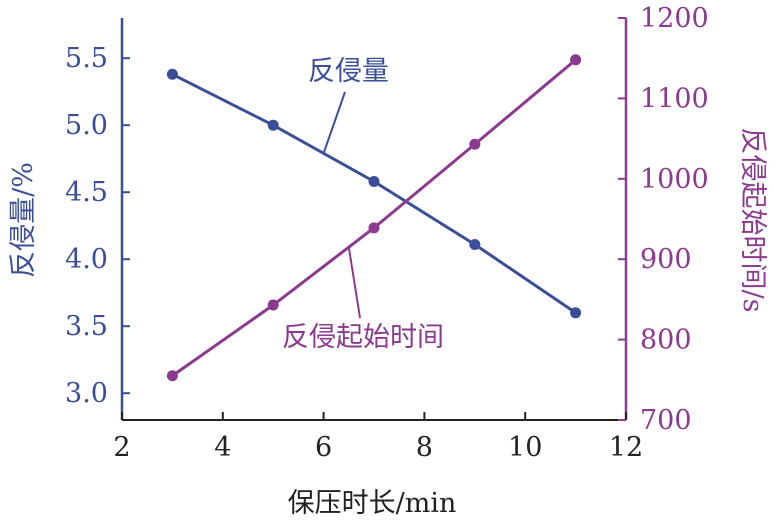  I want to click on x-axis-title: 保压时长/min, so click(372, 503).